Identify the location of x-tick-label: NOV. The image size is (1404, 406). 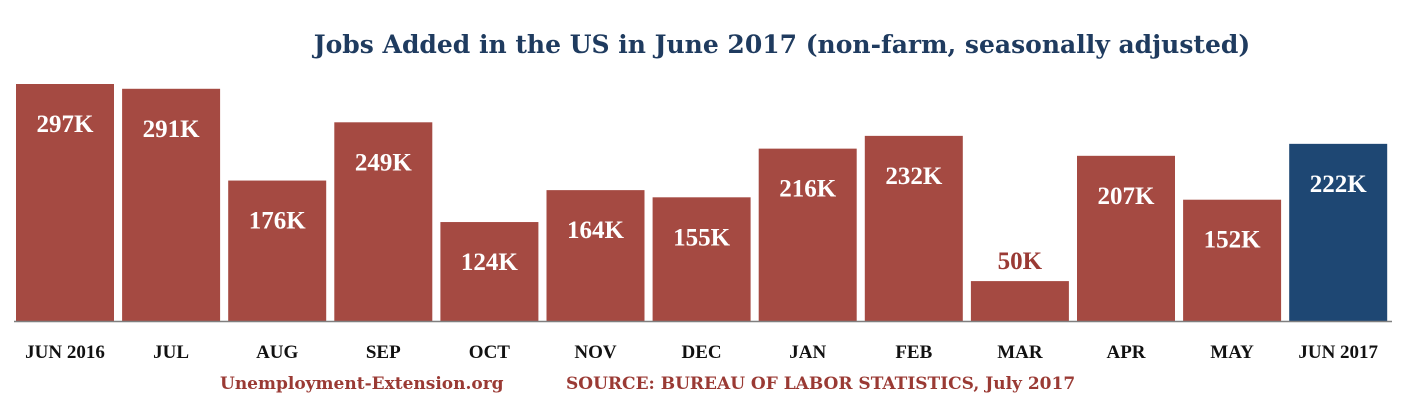
(595, 352).